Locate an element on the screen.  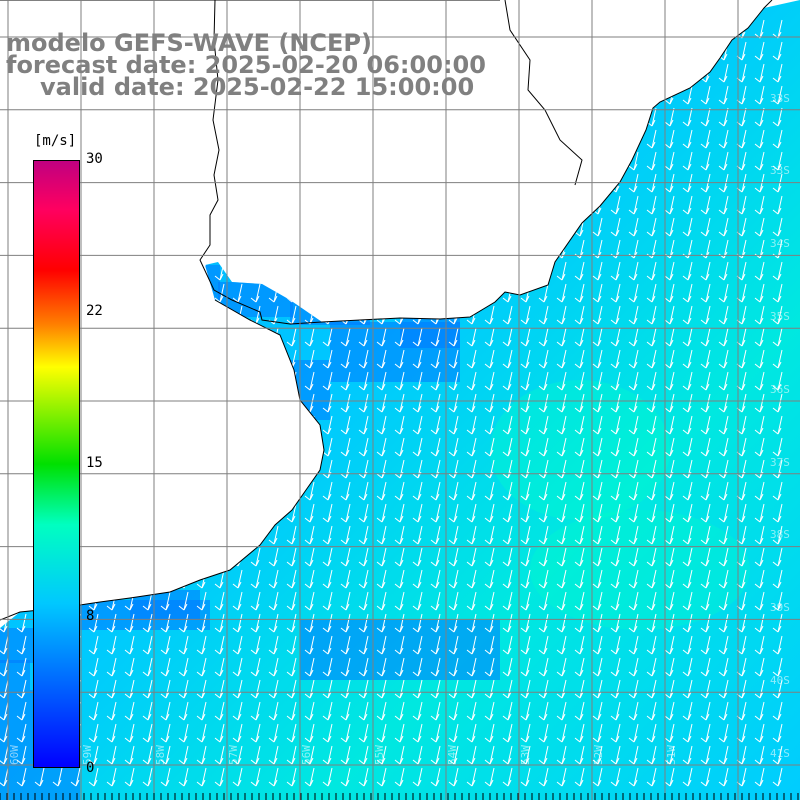
lat-label: 40S is located at coordinates (780, 680).